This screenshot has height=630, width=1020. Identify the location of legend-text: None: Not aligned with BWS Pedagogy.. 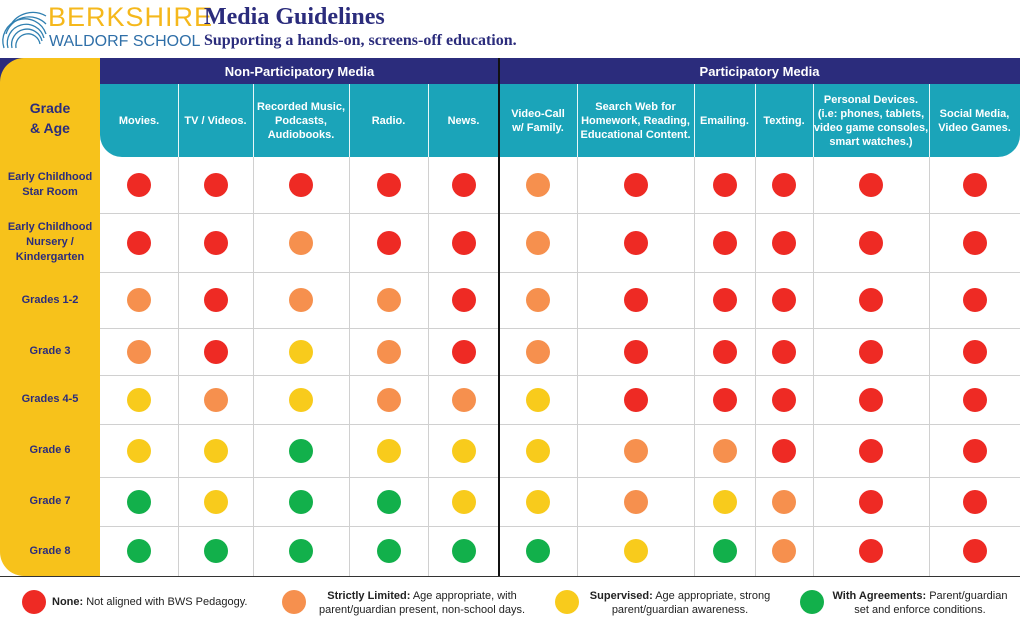
(157, 602).